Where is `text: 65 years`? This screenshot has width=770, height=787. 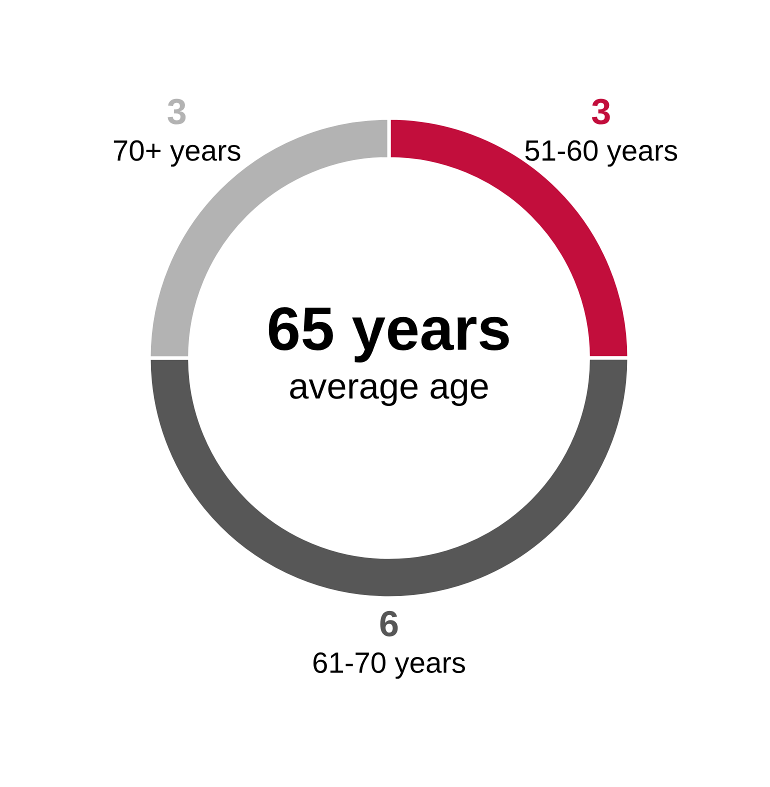
text: 65 years is located at coordinates (388, 334).